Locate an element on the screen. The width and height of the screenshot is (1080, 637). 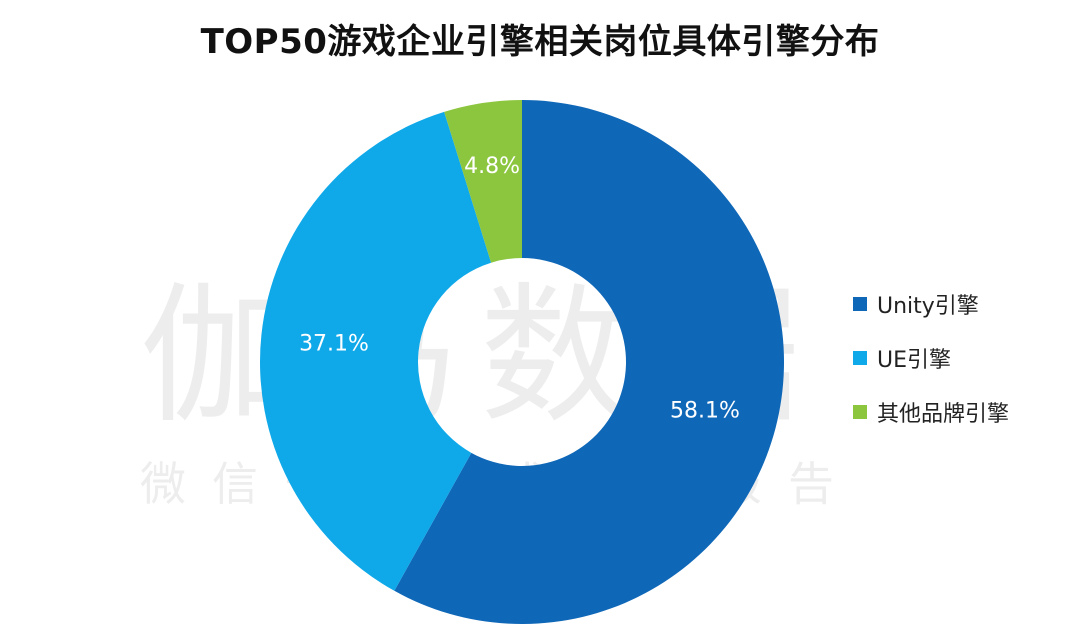
legend-item-other: 其他品牌引擎 is located at coordinates (931, 412).